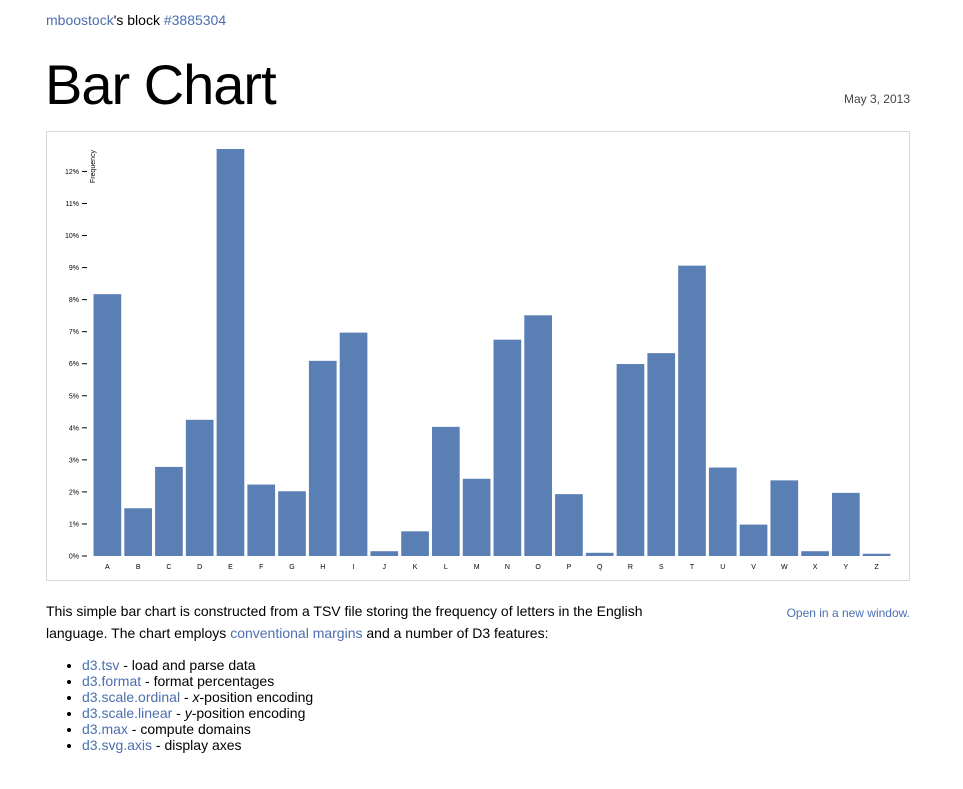  What do you see at coordinates (188, 713) in the screenshot?
I see `feature-em: y` at bounding box center [188, 713].